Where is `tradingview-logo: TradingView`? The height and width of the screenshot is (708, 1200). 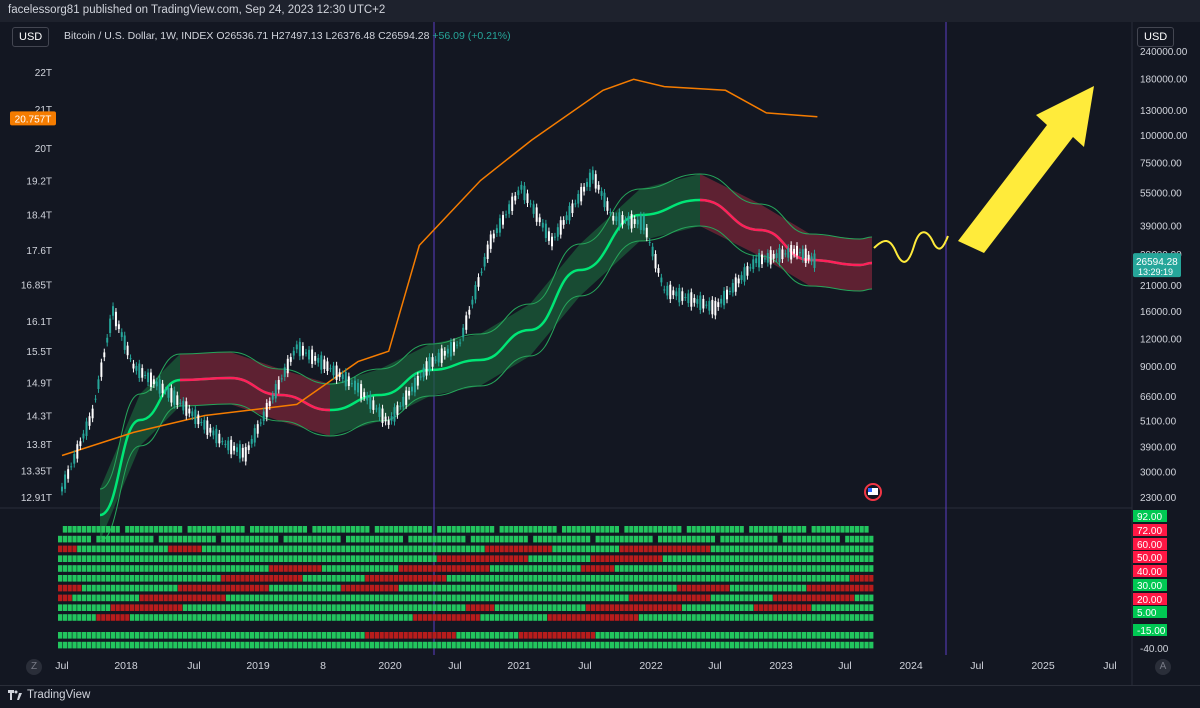 tradingview-logo: TradingView is located at coordinates (49, 695).